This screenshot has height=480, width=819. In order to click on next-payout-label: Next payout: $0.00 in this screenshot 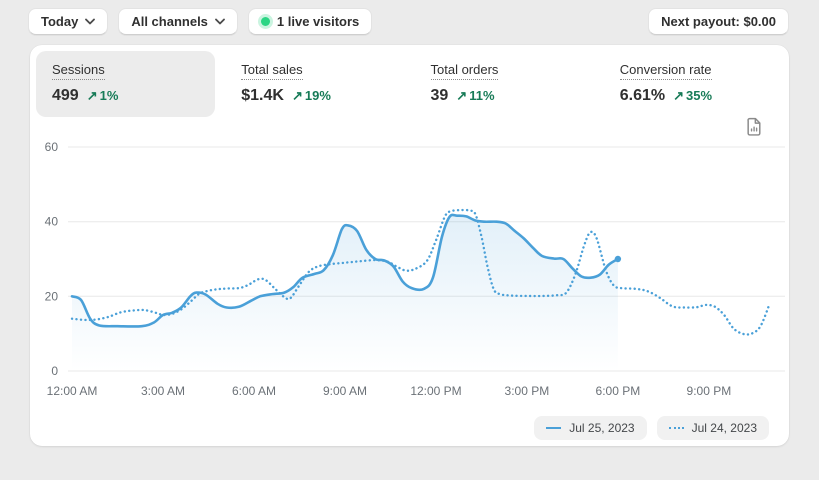, I will do `click(718, 21)`.